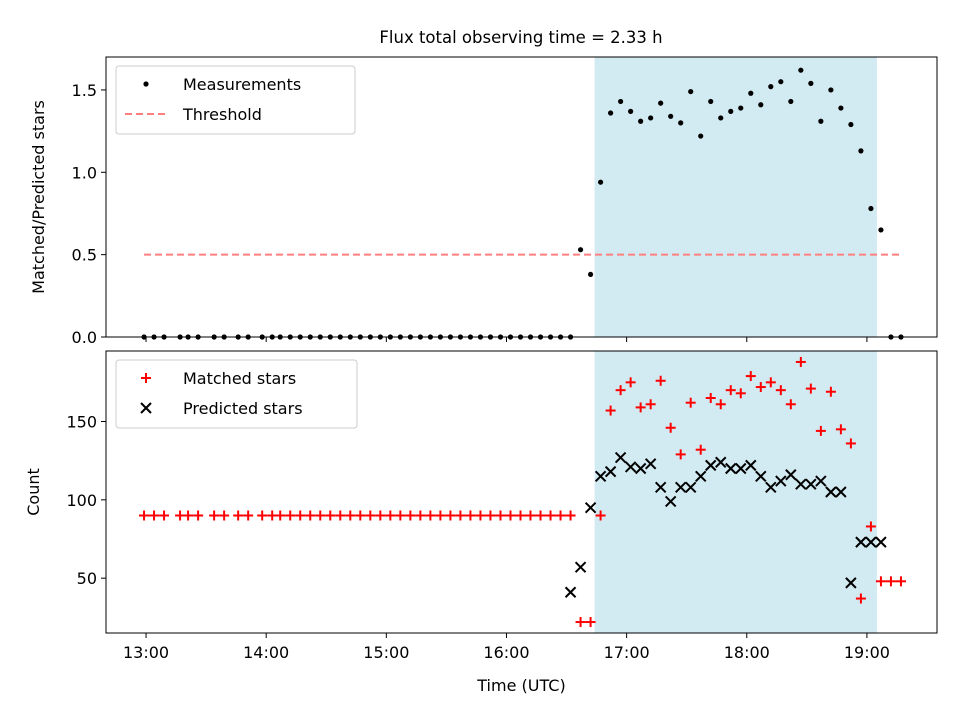 Image resolution: width=960 pixels, height=720 pixels. Describe the element at coordinates (84, 172) in the screenshot. I see `y-tick-label: 1.0` at that location.